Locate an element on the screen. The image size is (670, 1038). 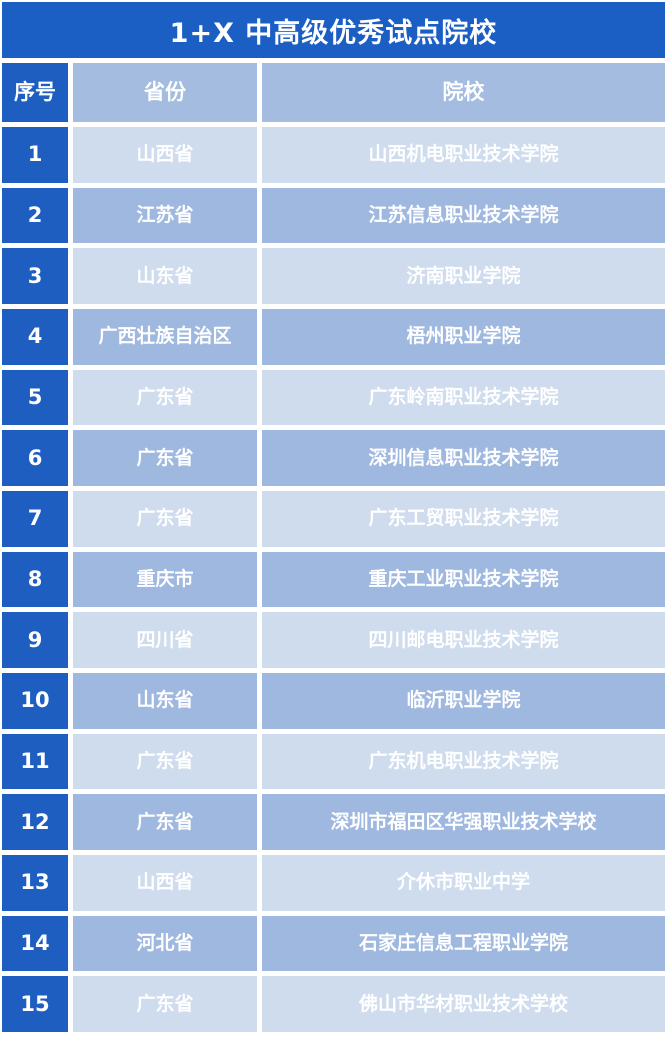
row-index-cell: 5 is located at coordinates (35, 397).